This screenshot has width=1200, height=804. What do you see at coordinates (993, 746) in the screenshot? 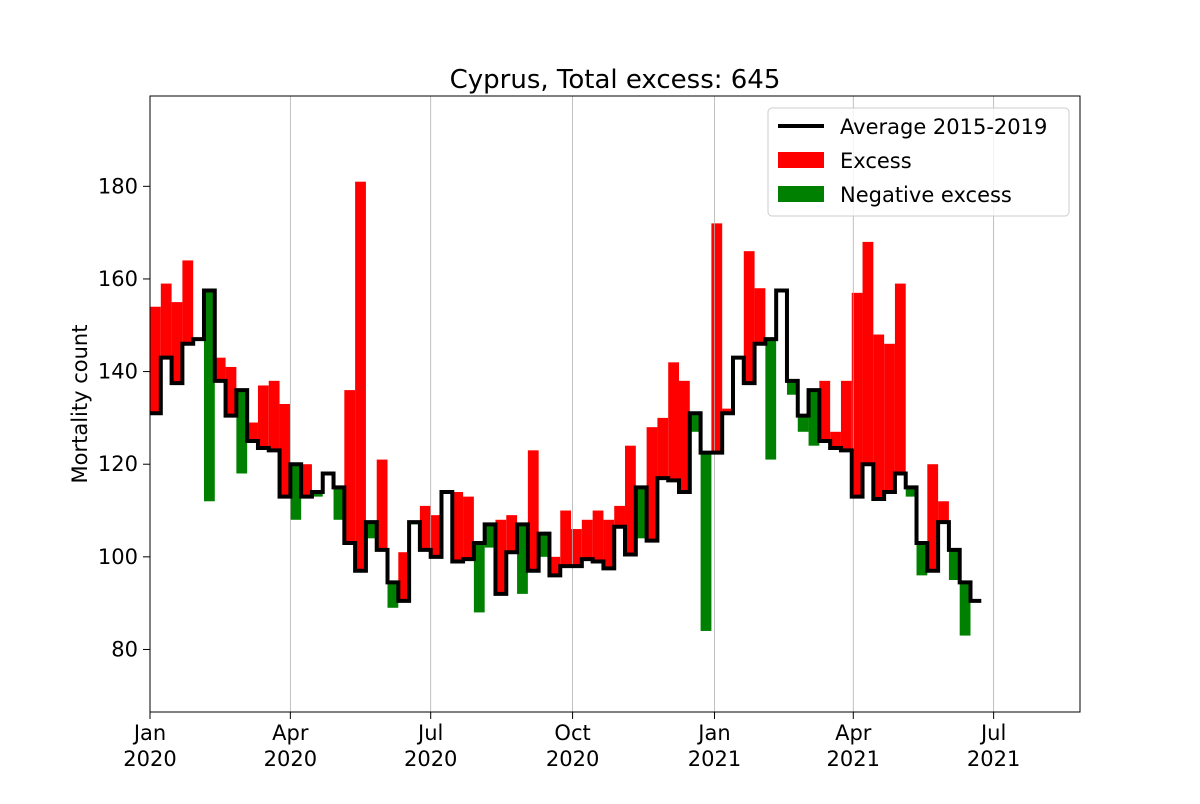
I see `x-tick-label: Jul 2021` at bounding box center [993, 746].